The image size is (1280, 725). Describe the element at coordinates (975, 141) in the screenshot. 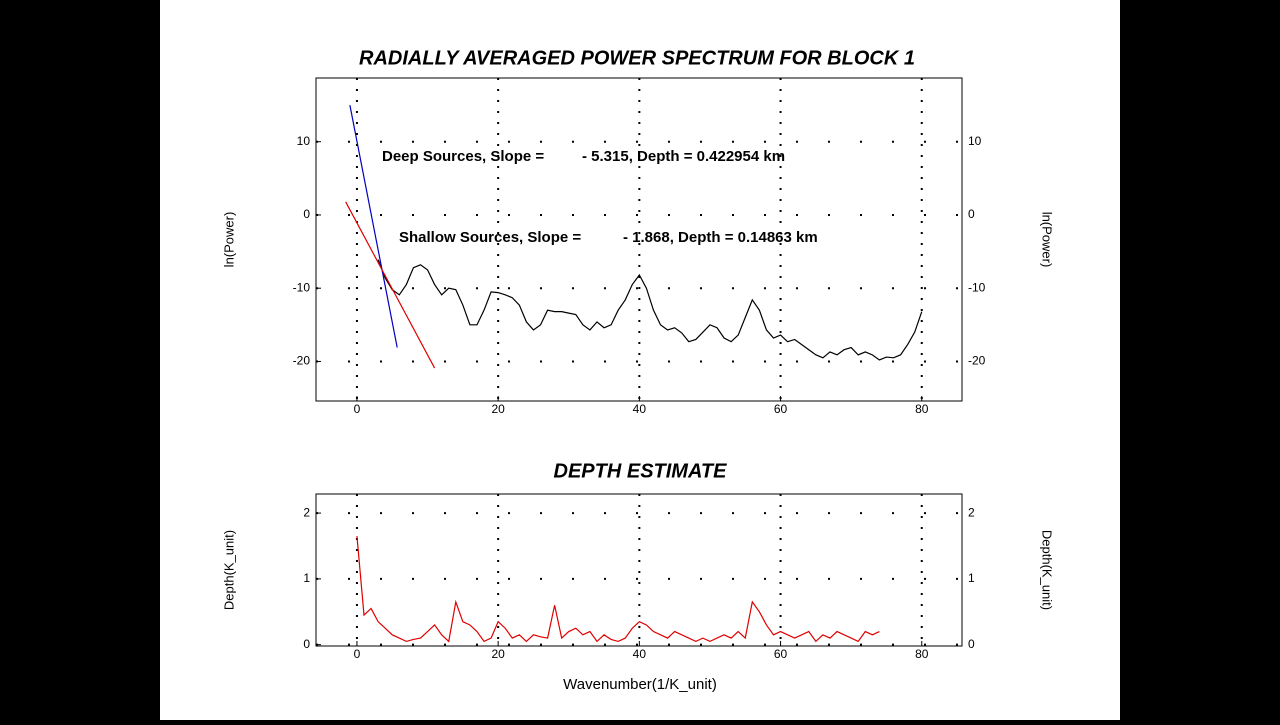

I see `y-tick-label-right: 10` at that location.